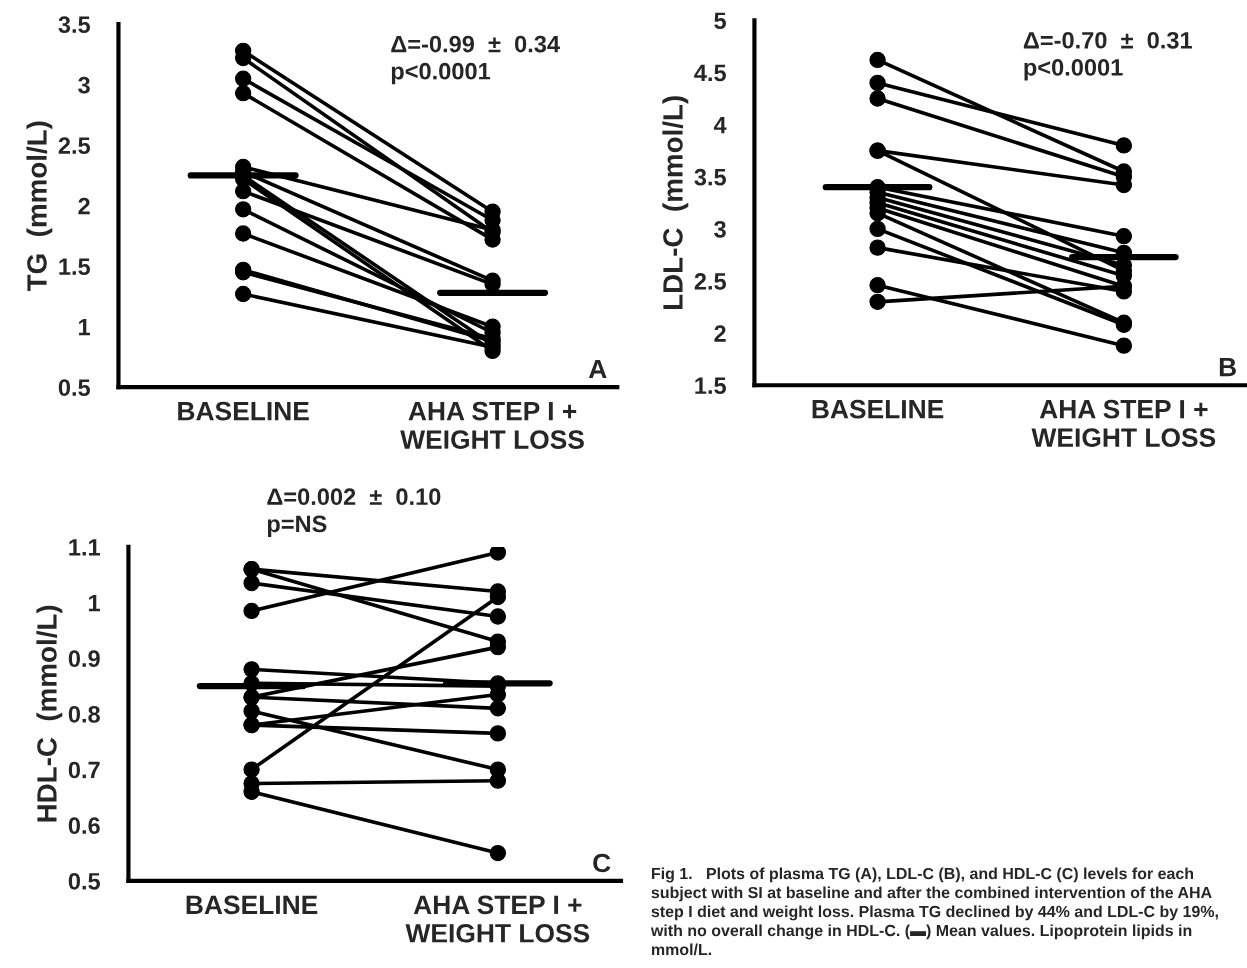 The image size is (1247, 968). What do you see at coordinates (720, 125) in the screenshot?
I see `y-tick-label: 4` at bounding box center [720, 125].